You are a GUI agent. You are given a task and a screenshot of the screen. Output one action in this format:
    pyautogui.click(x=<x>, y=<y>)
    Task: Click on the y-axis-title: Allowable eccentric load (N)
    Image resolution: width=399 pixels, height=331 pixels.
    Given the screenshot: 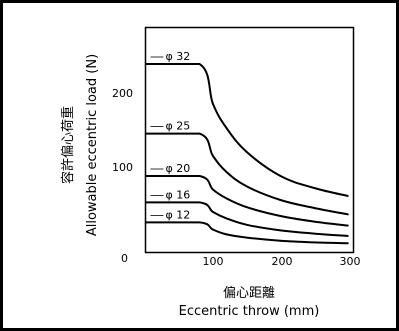 What is the action you would take?
    pyautogui.click(x=92, y=145)
    